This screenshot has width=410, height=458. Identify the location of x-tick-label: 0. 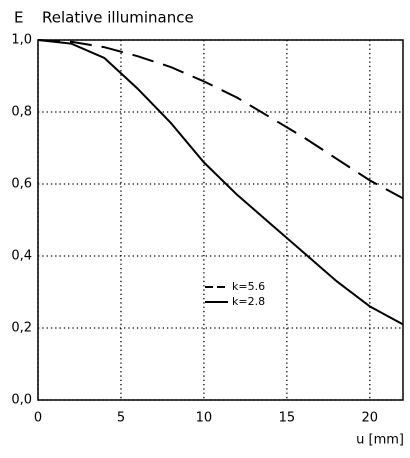
(38, 418).